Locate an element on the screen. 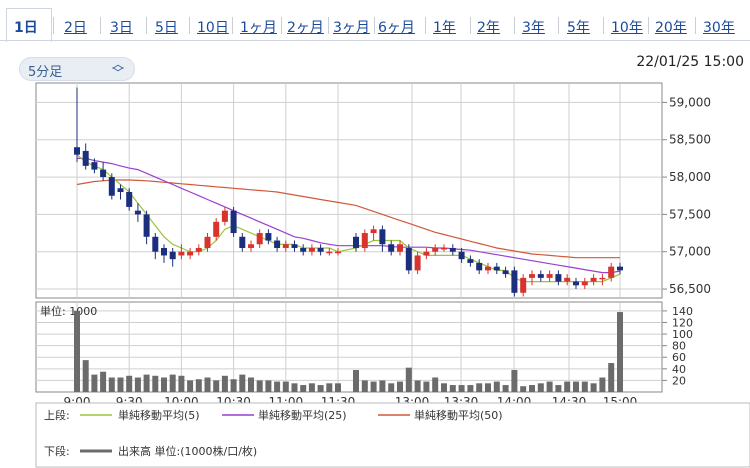 The width and height of the screenshot is (750, 468). legend-box is located at coordinates (392, 435).